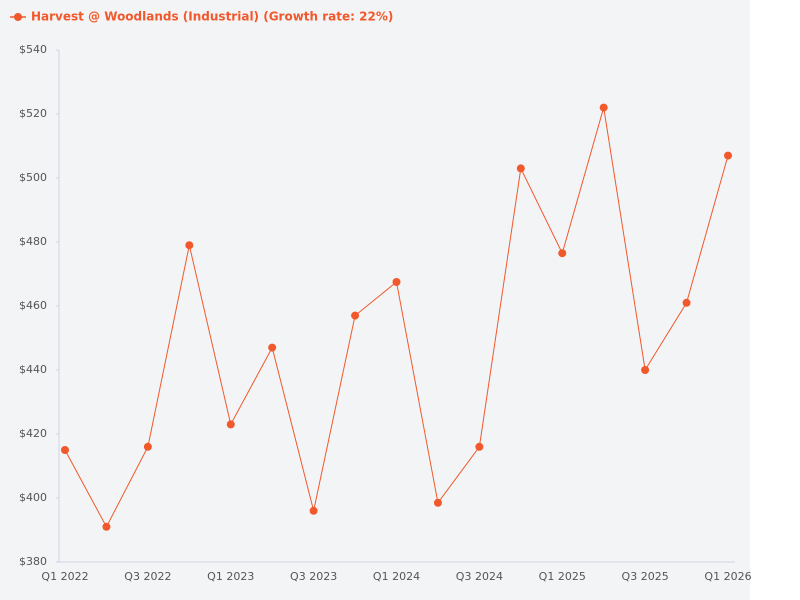  Describe the element at coordinates (727, 576) in the screenshot. I see `x-tick-label: Q1 2026` at that location.